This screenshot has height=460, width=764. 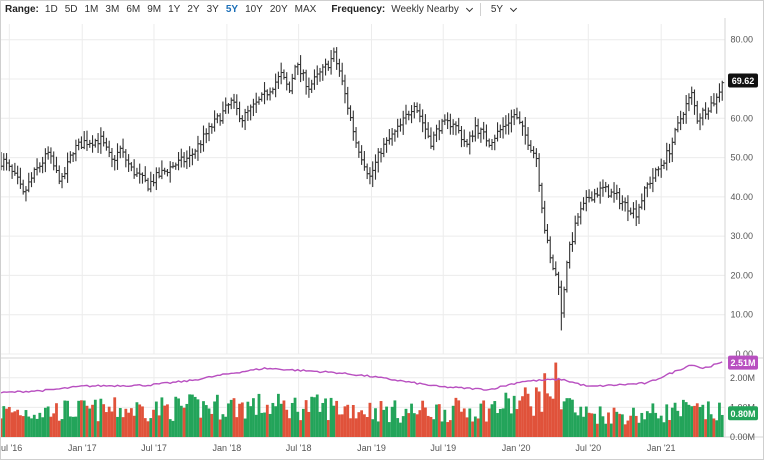 I want to click on time-tick-label: Jan '20, so click(x=516, y=448).